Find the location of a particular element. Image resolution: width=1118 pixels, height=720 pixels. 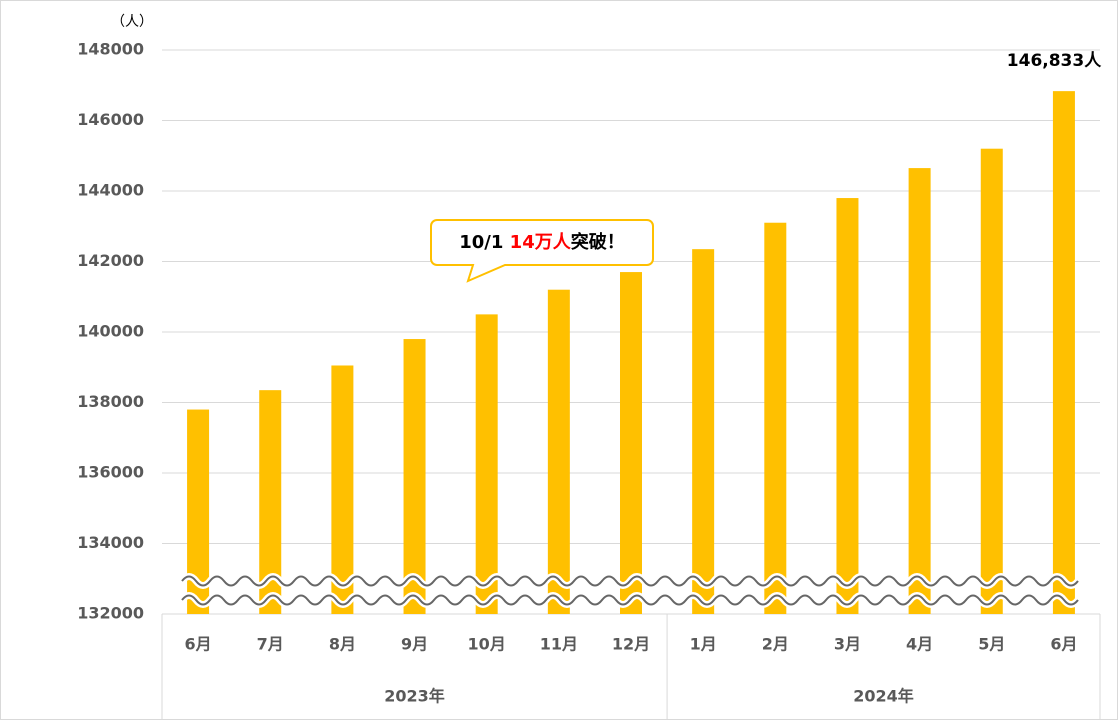

y-tick-label: 142000 is located at coordinates (110, 260).